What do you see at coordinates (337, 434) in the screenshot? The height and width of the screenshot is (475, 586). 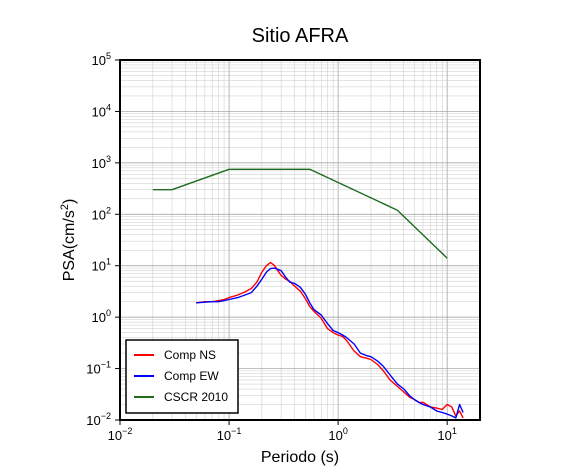 I see `x-tick-label: 10⁰` at bounding box center [337, 434].